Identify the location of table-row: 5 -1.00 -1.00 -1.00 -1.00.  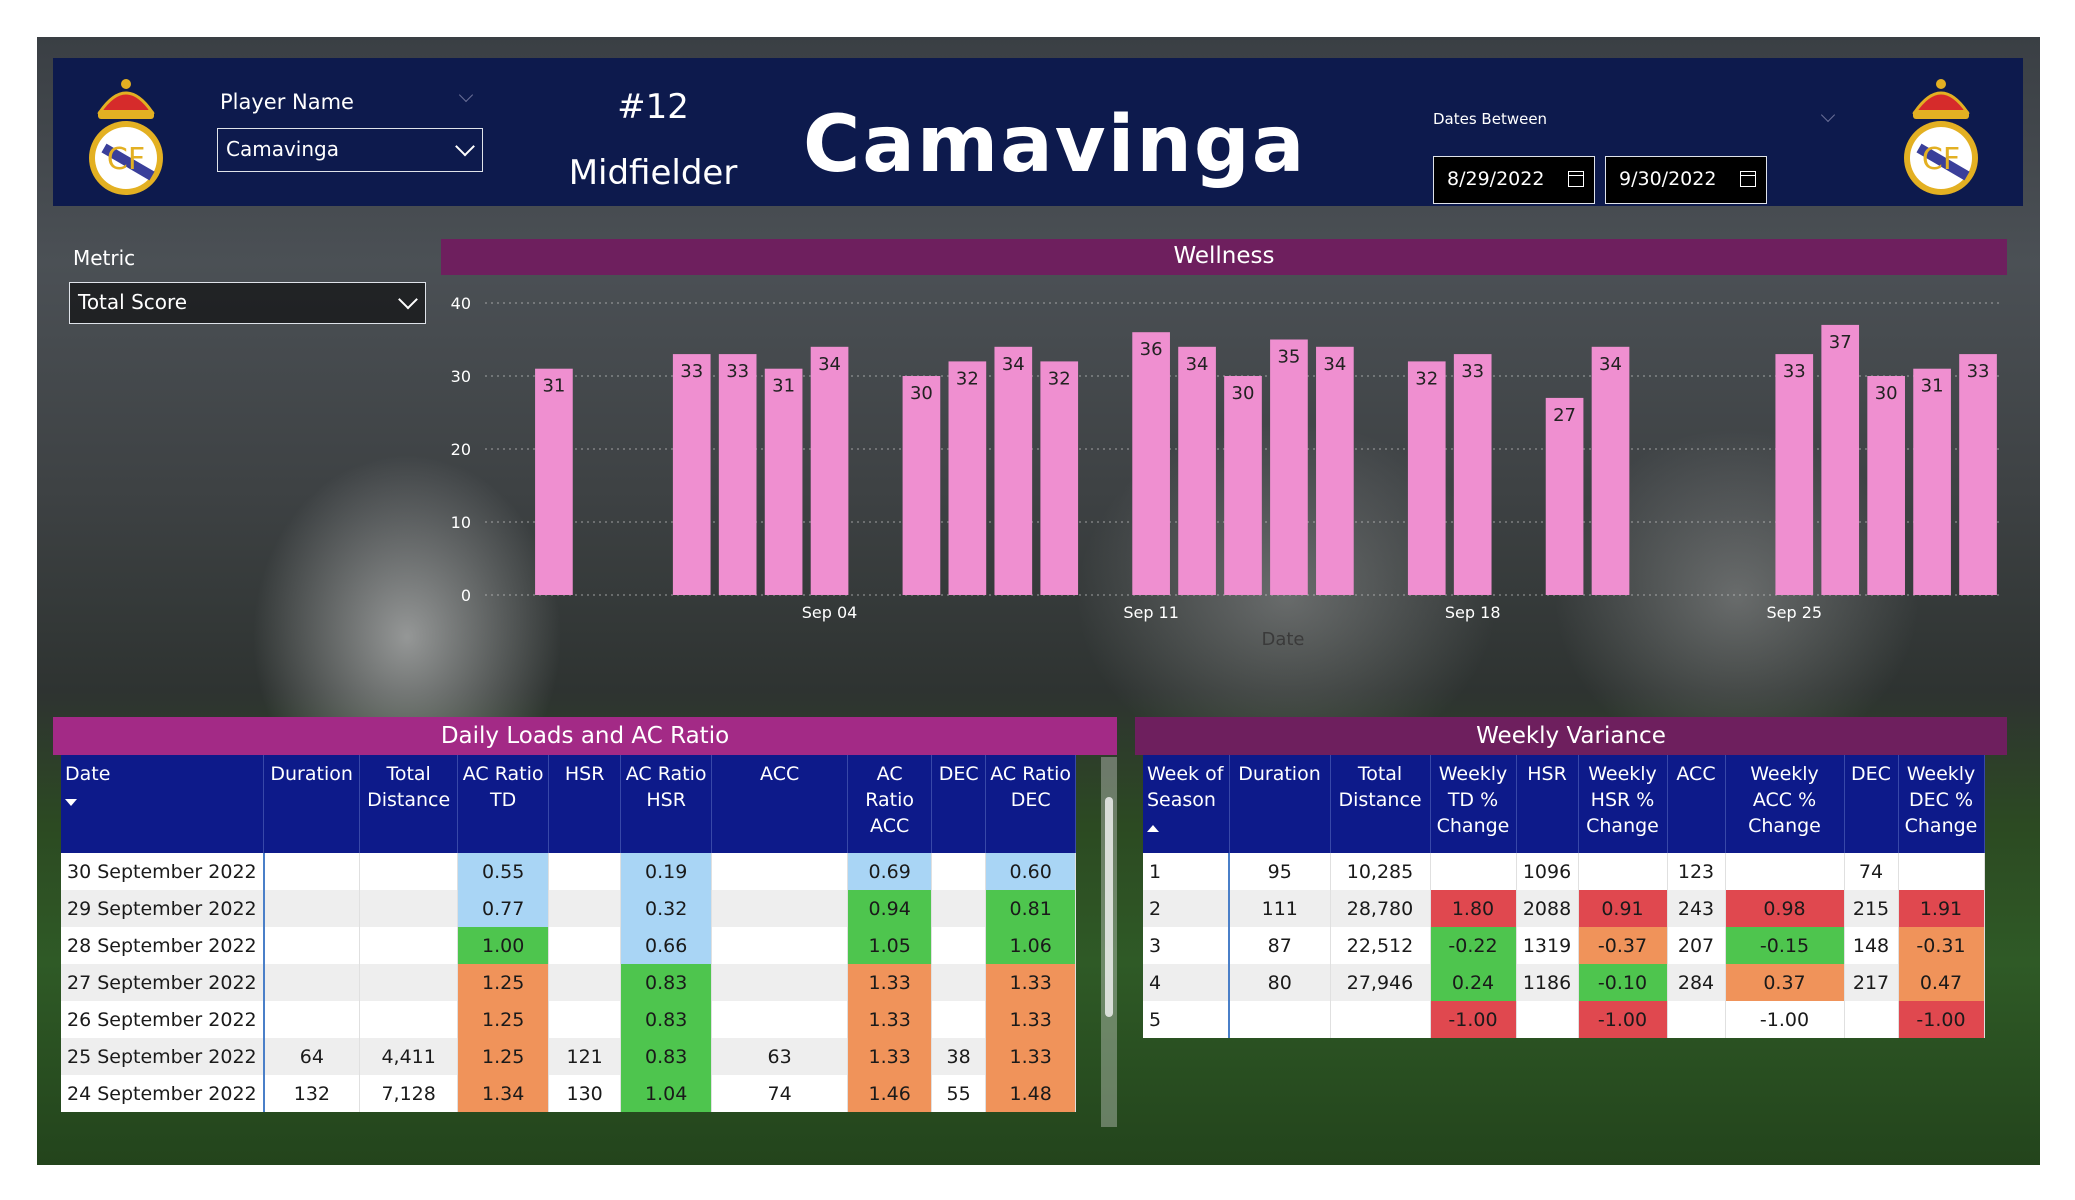
(1564, 1019).